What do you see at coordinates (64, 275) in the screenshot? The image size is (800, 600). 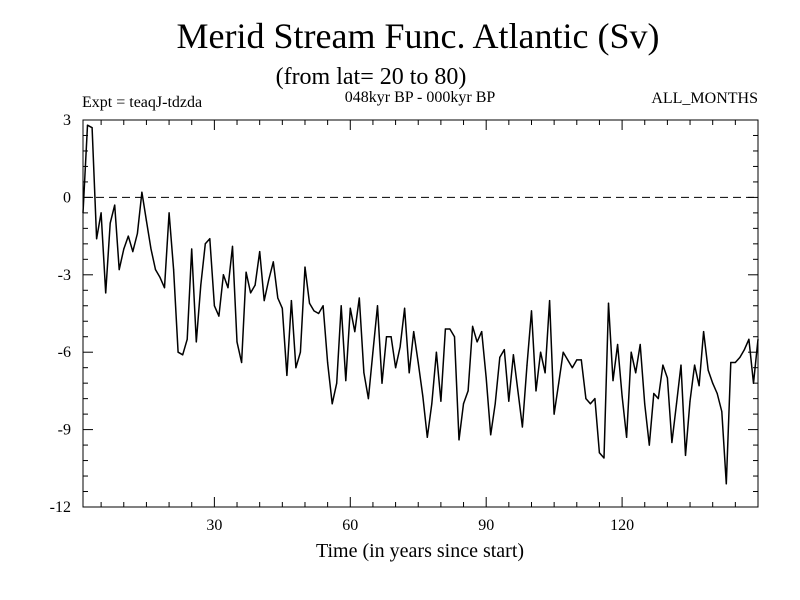 I see `y-tick-label: -3` at bounding box center [64, 275].